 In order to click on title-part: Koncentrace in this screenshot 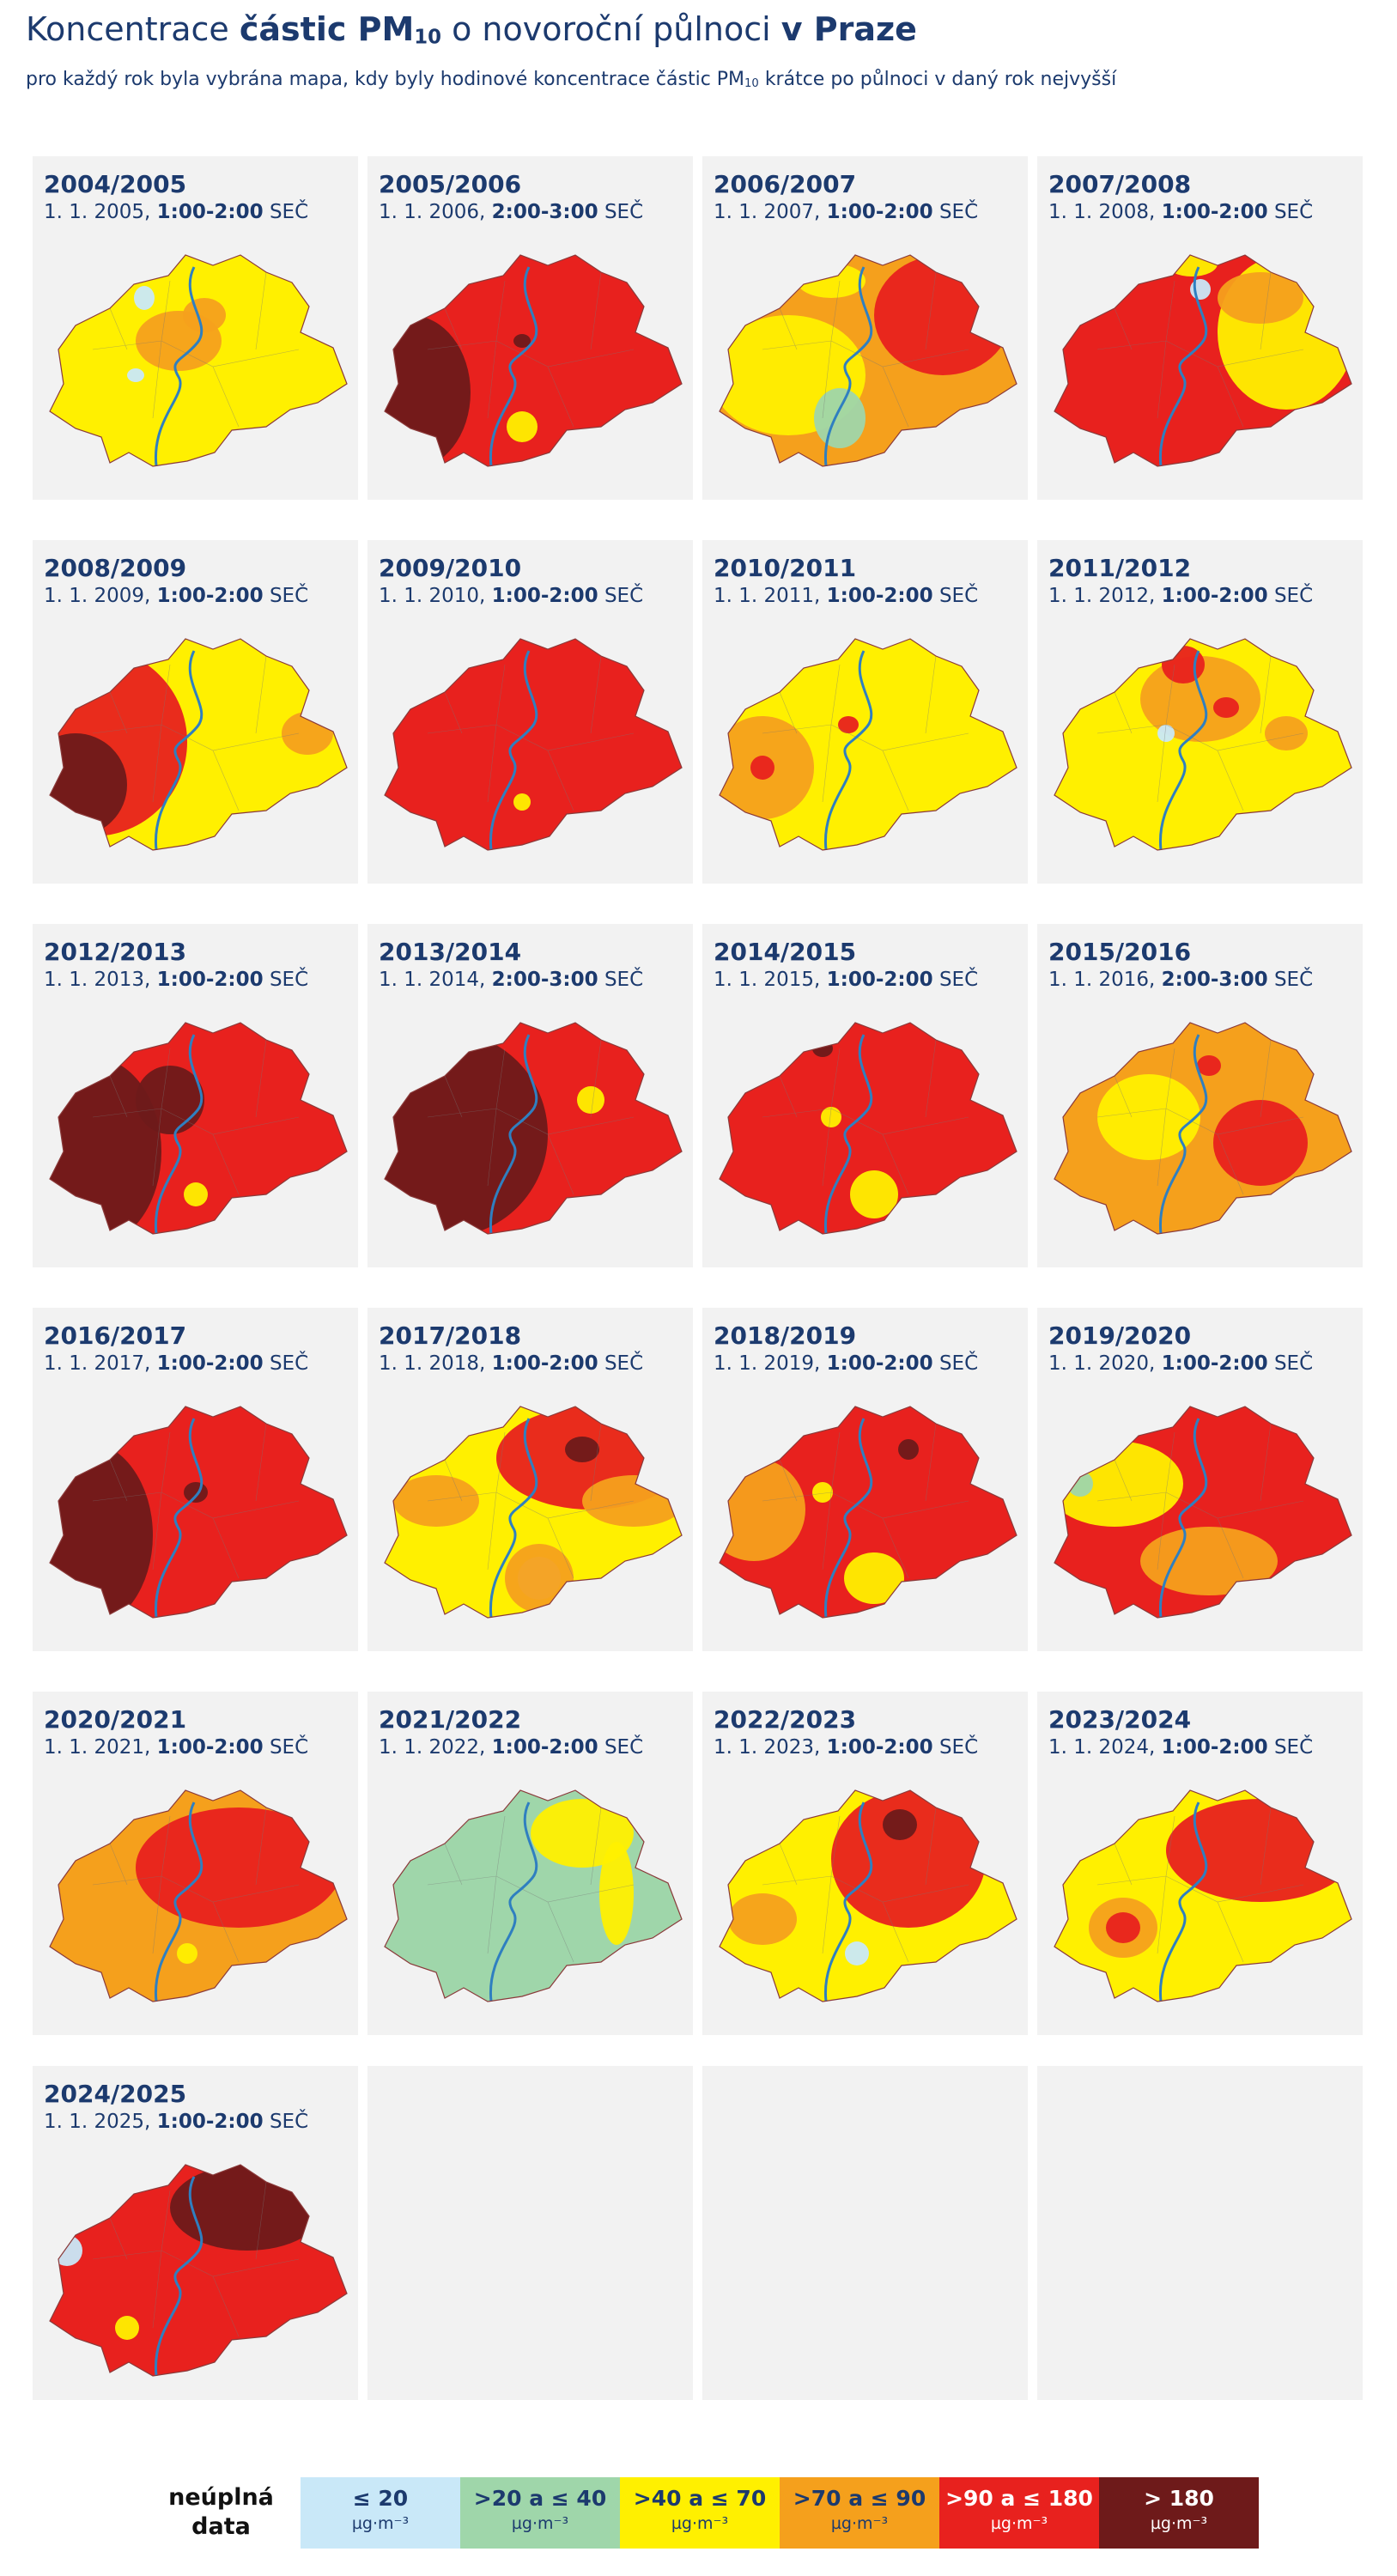, I will do `click(133, 29)`.